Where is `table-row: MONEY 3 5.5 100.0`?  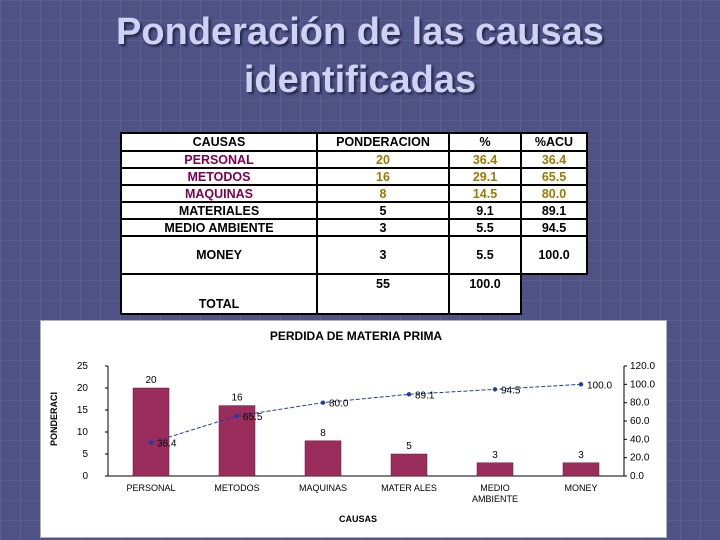 table-row: MONEY 3 5.5 100.0 is located at coordinates (354, 255).